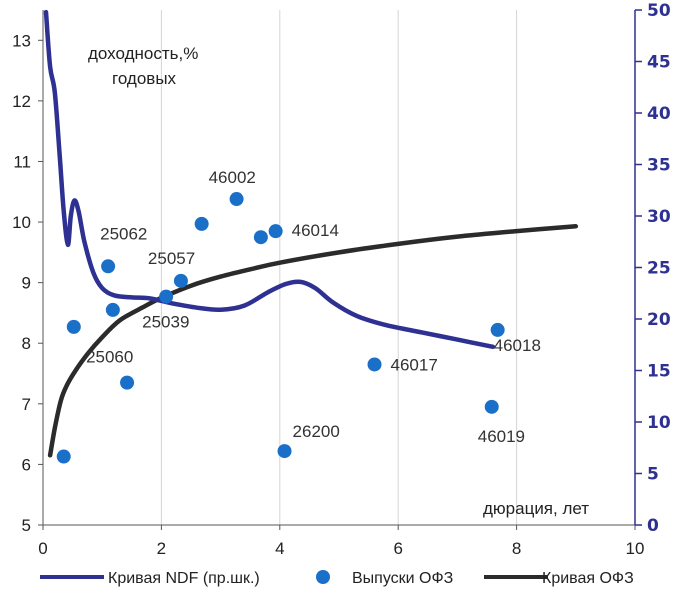 The image size is (676, 599). Describe the element at coordinates (21, 222) in the screenshot. I see `y-left-tick-label: 10` at that location.